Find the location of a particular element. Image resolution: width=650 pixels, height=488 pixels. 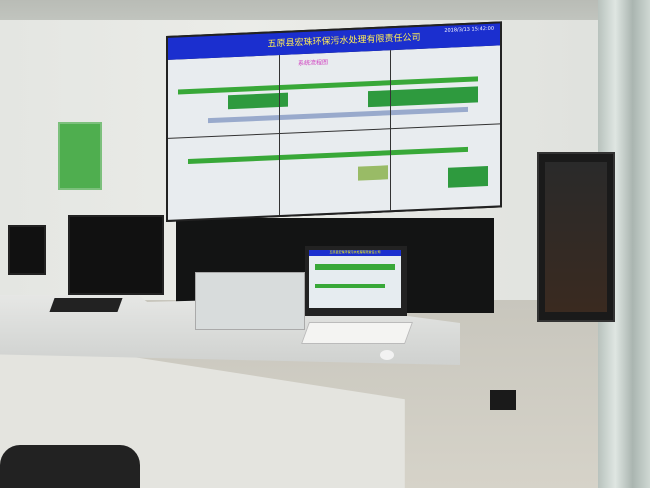

monitor-screen: 五原县宏珠环保污水处理有限责任公司 is located at coordinates (355, 279).